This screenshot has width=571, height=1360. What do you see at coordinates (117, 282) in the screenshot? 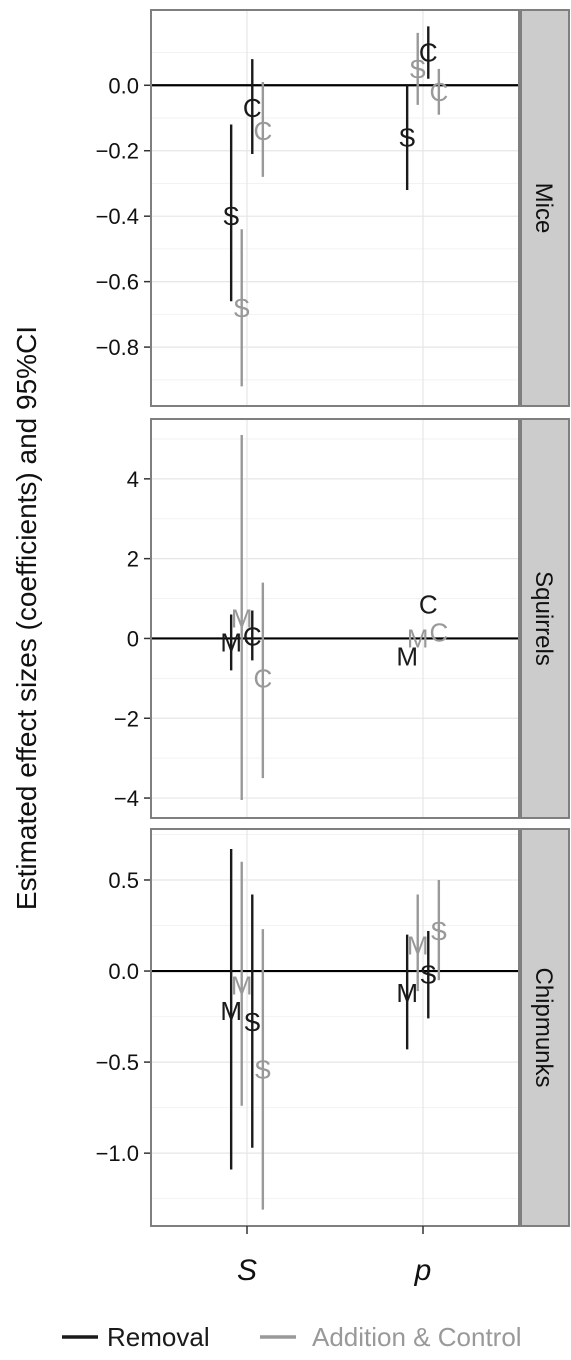
I see `y-tick-label: −0.6` at bounding box center [117, 282].